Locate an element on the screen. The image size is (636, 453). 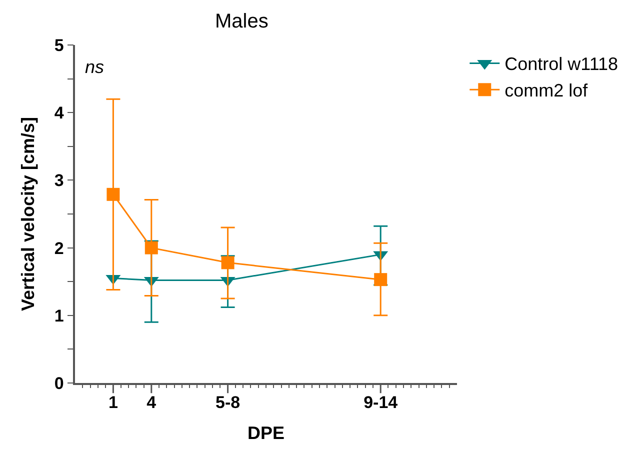
y-tick-label: 3 is located at coordinates (59, 180).